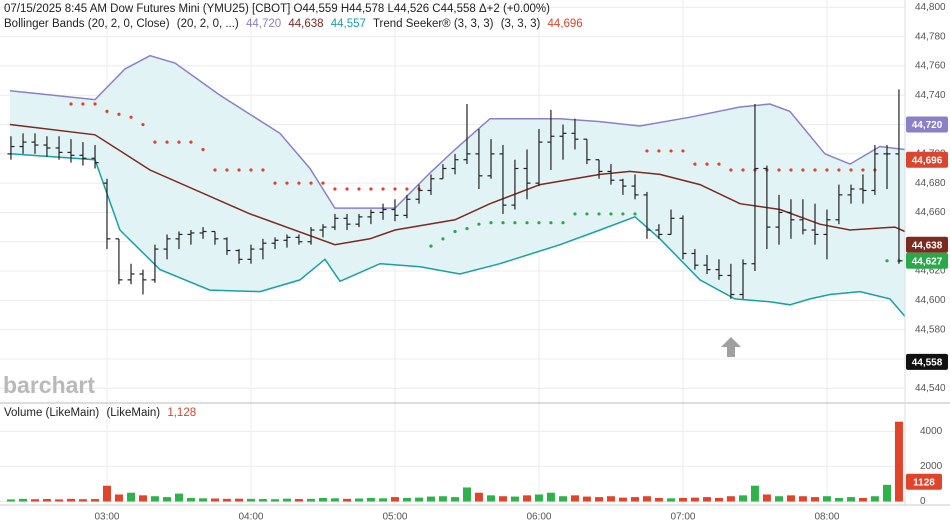 The height and width of the screenshot is (528, 950). I want to click on y-tick-label: 44,760, so click(930, 66).